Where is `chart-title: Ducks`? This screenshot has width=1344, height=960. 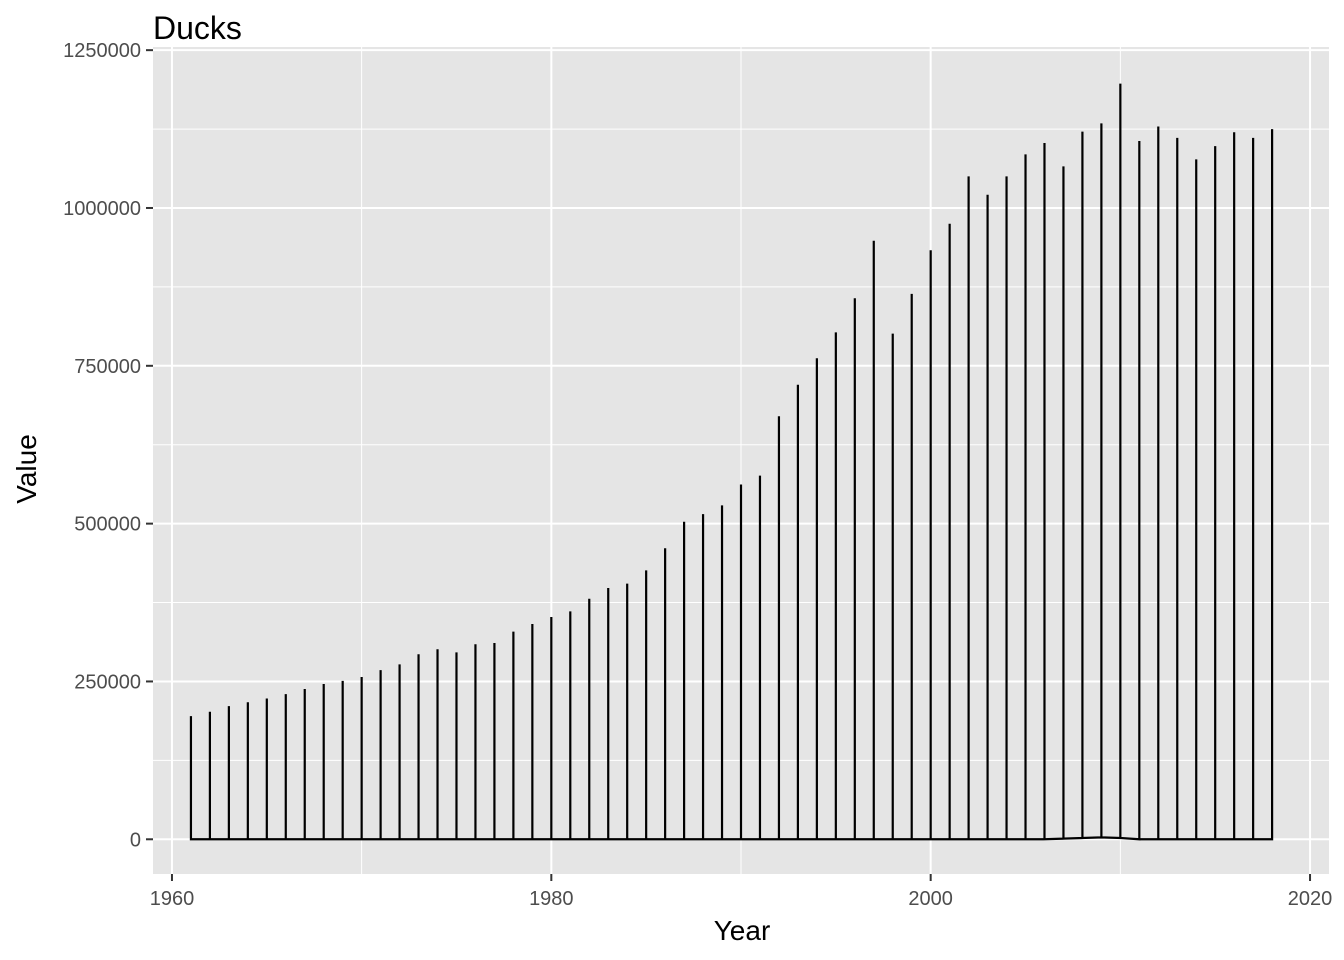
chart-title: Ducks is located at coordinates (197, 28).